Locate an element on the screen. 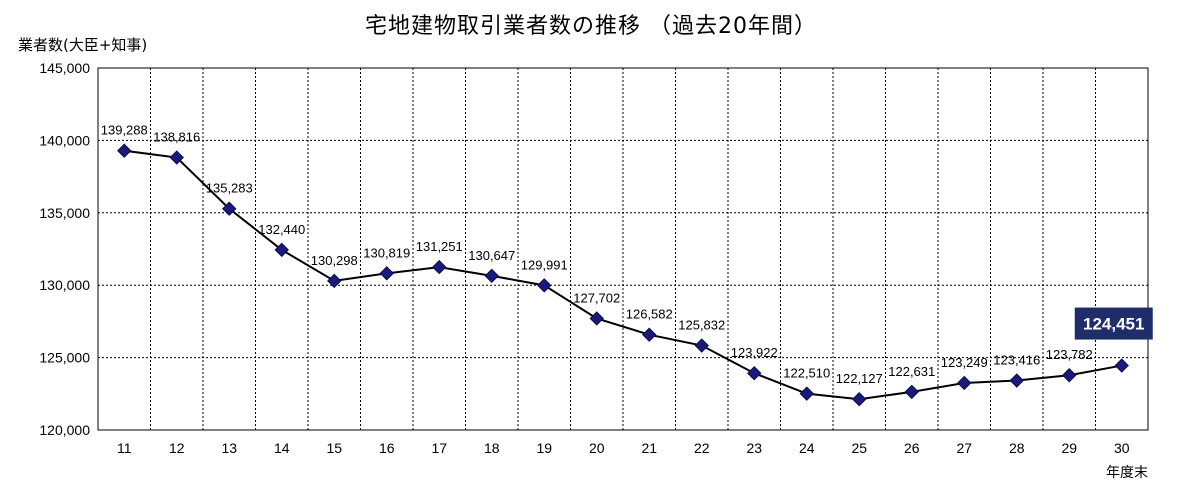 This screenshot has width=1182, height=494. data-label: 123,782 is located at coordinates (1069, 354).